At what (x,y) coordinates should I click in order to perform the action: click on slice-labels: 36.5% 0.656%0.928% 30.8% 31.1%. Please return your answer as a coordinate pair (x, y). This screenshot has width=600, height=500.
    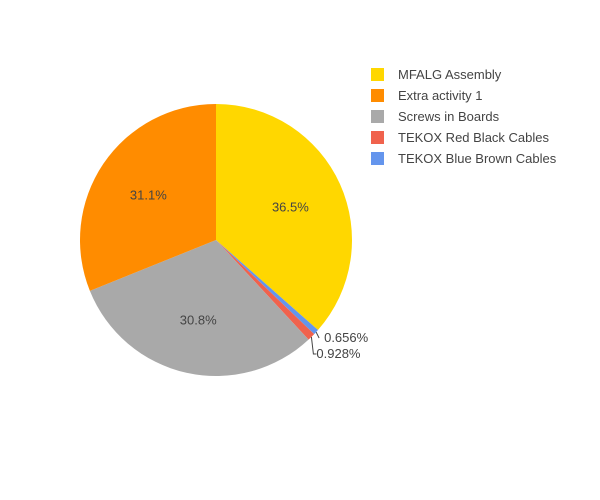
    Looking at the image, I should click on (249, 274).